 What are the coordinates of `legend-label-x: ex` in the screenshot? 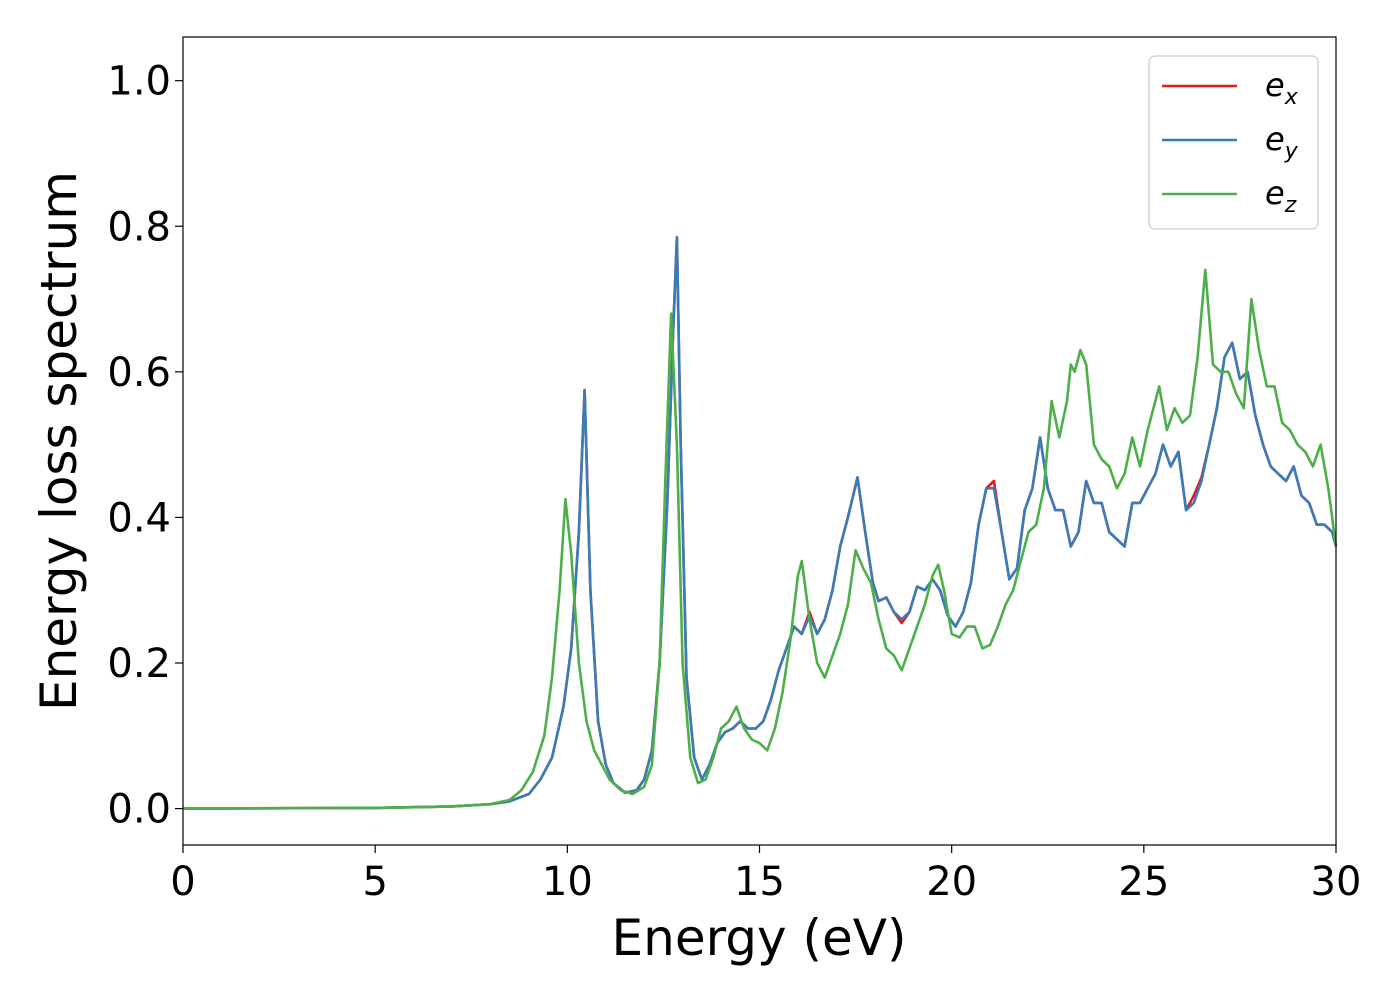 It's located at (1282, 88).